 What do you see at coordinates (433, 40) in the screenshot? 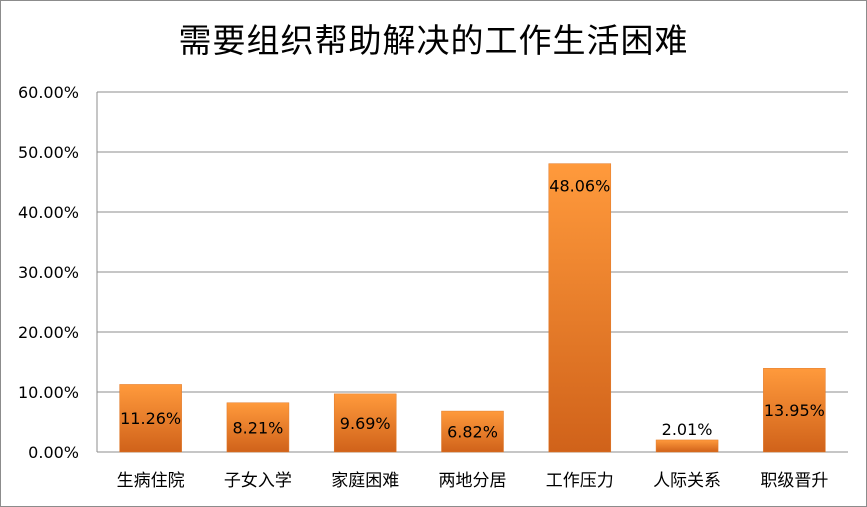
I see `chart-title: 需要组织帮助解决的工作生活困难` at bounding box center [433, 40].